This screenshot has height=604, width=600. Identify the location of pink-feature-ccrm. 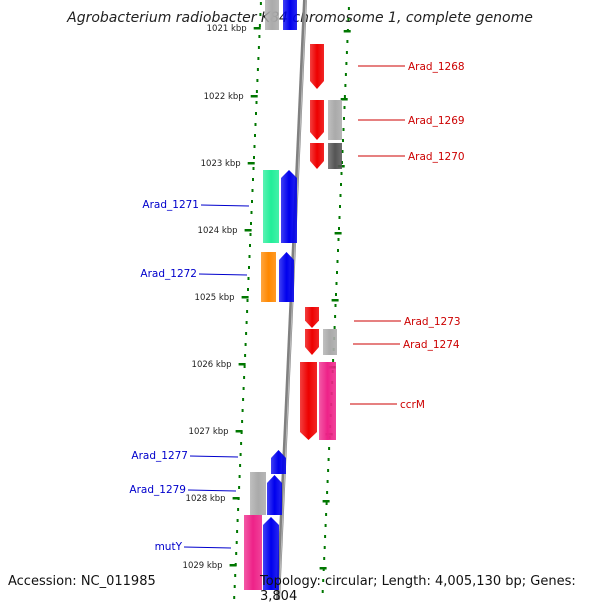
(327, 401).